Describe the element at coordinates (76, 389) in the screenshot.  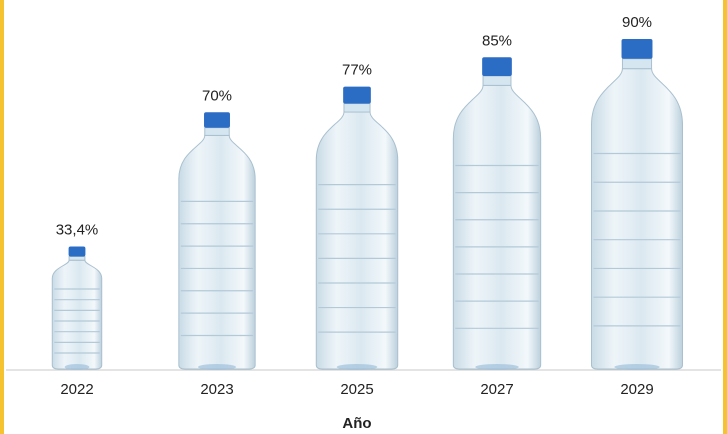
I see `x-tick-label: 2022` at that location.